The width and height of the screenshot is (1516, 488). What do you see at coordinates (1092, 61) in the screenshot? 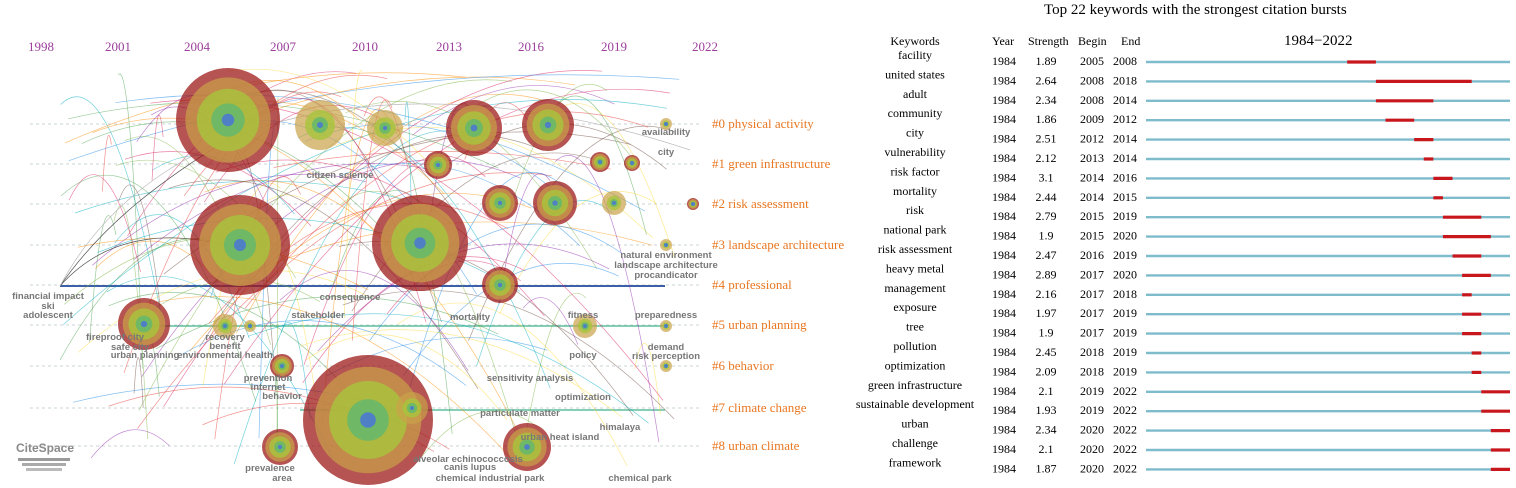
I see `row-begin: 2005` at bounding box center [1092, 61].